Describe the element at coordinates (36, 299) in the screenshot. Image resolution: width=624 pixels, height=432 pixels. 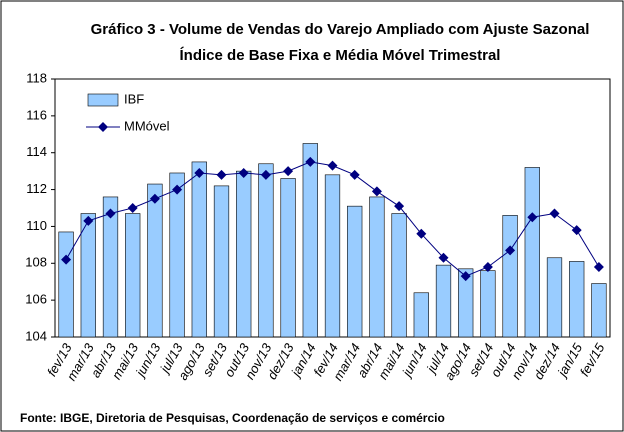
I see `y-tick-label: 106` at that location.